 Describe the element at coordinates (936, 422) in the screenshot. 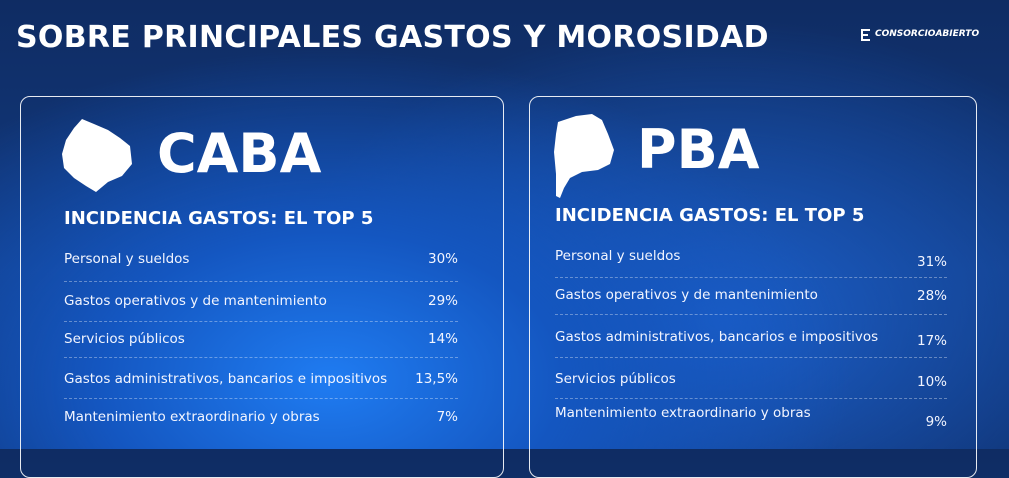

I see `row-value: 9%` at that location.